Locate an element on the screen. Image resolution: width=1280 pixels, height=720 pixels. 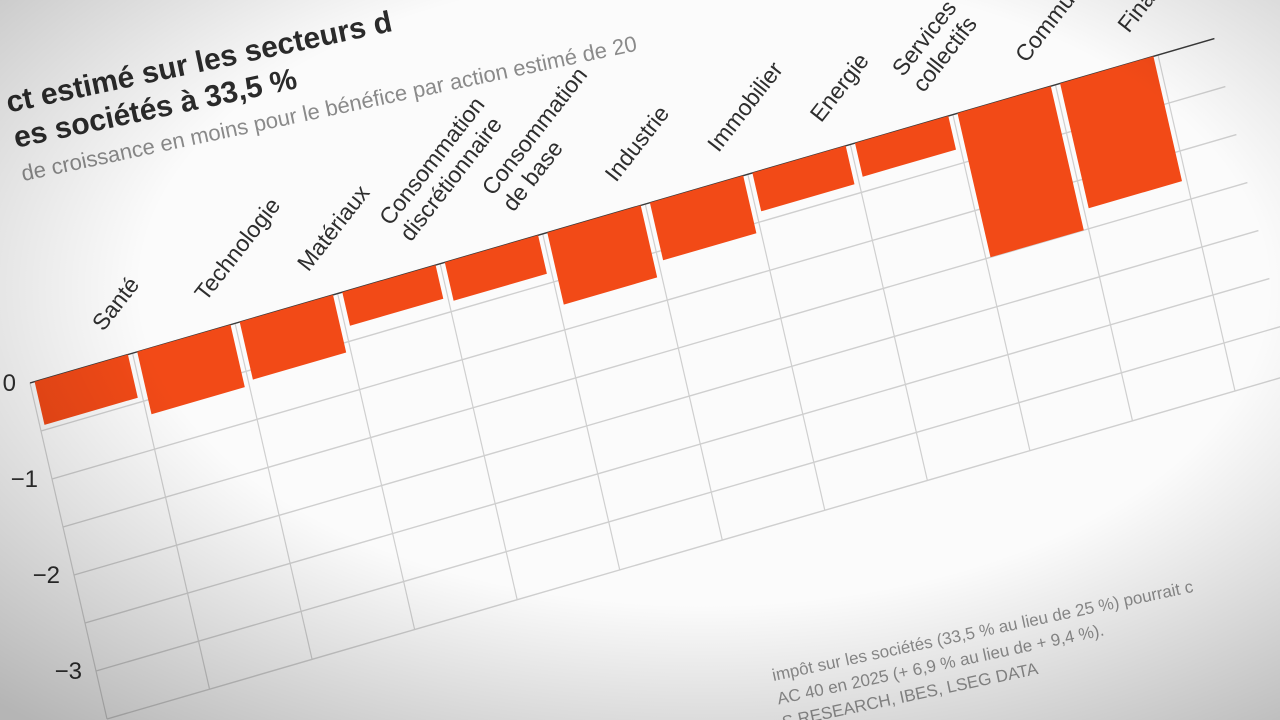
y-tick-label: −3 is located at coordinates (68, 671).